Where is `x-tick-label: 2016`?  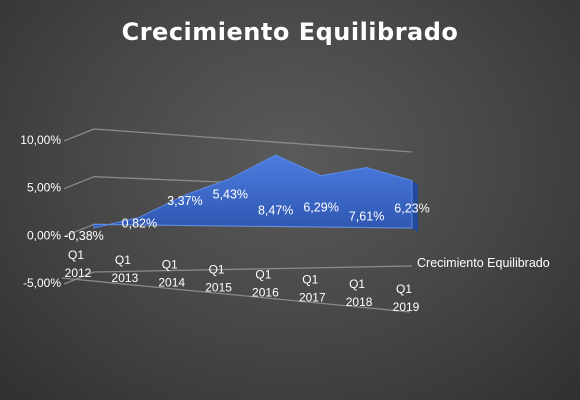 x-tick-label: 2016 is located at coordinates (265, 292).